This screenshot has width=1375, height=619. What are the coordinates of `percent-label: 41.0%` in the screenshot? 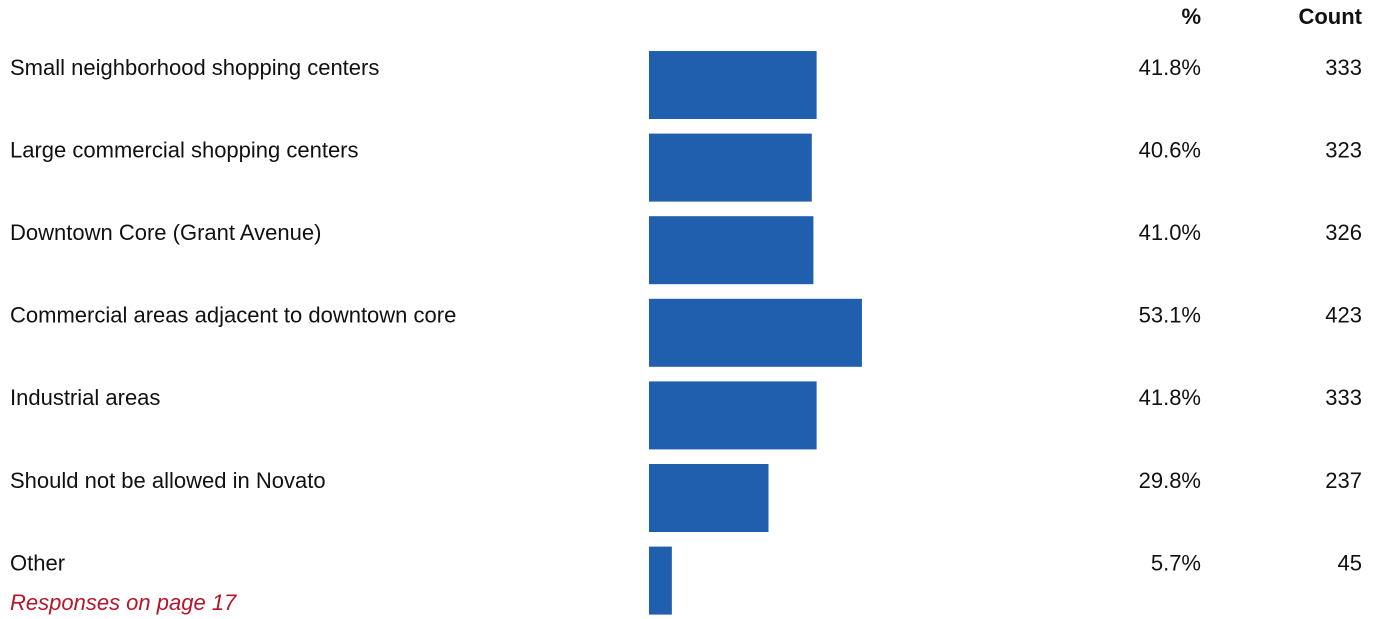 It's located at (1170, 232).